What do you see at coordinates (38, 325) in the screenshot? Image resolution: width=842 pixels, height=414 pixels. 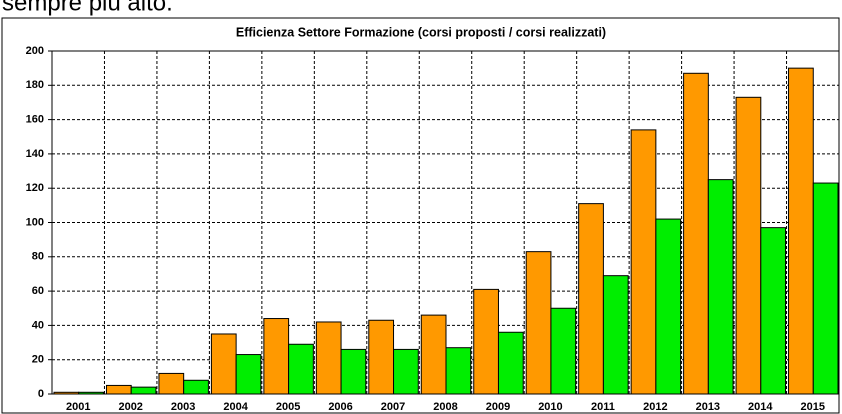 I see `y-tick-label: 40` at bounding box center [38, 325].